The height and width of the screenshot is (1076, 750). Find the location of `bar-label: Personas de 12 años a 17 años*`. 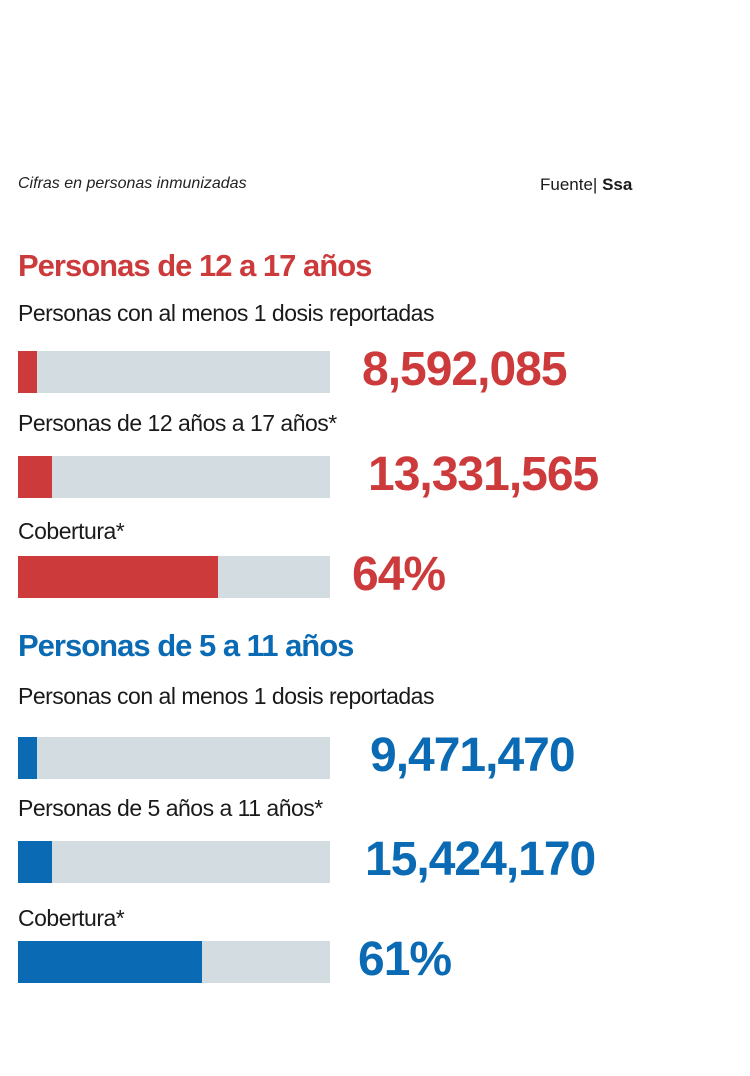

bar-label: Personas de 12 años a 17 años* is located at coordinates (177, 423).